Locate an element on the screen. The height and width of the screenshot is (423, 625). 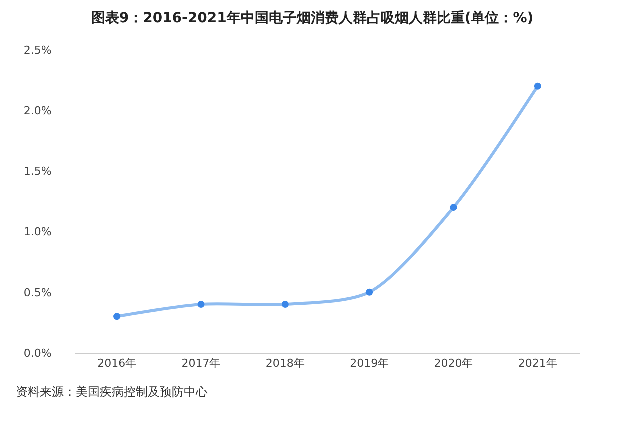
x-tick-label: 2017年 is located at coordinates (201, 363).